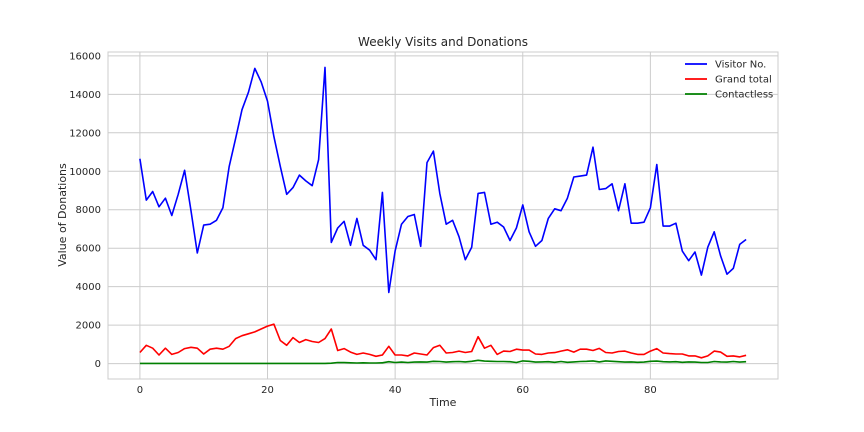 This screenshot has width=864, height=432. I want to click on legend-label-contactless: Contactless, so click(744, 95).